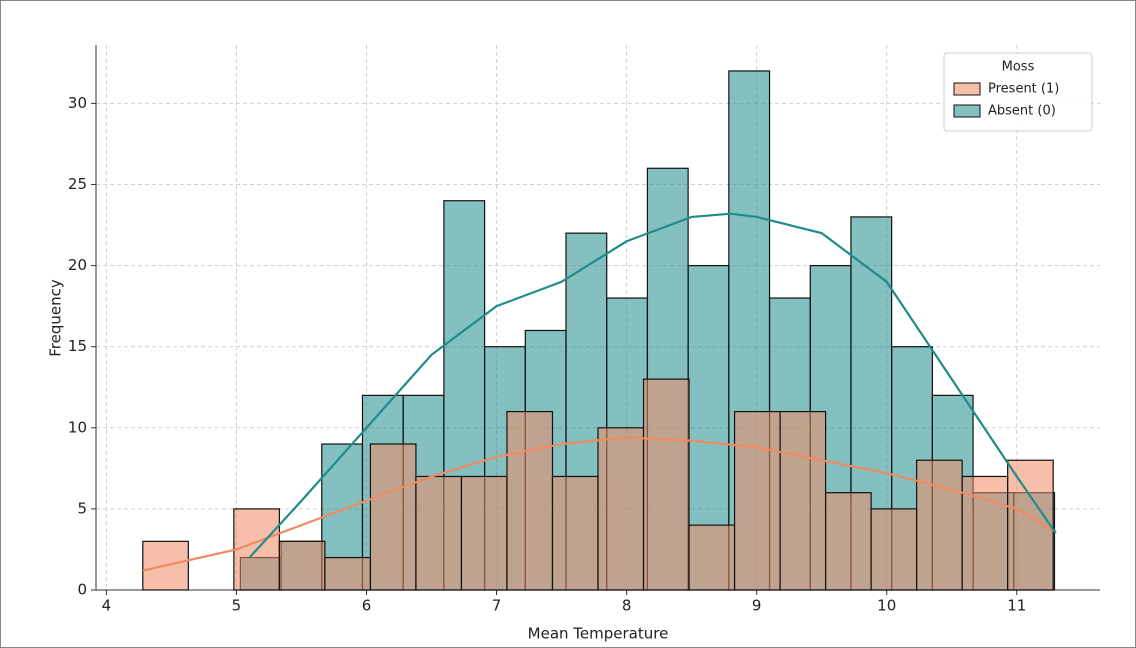 This screenshot has height=648, width=1136. I want to click on y-tick-label: 30, so click(77, 103).